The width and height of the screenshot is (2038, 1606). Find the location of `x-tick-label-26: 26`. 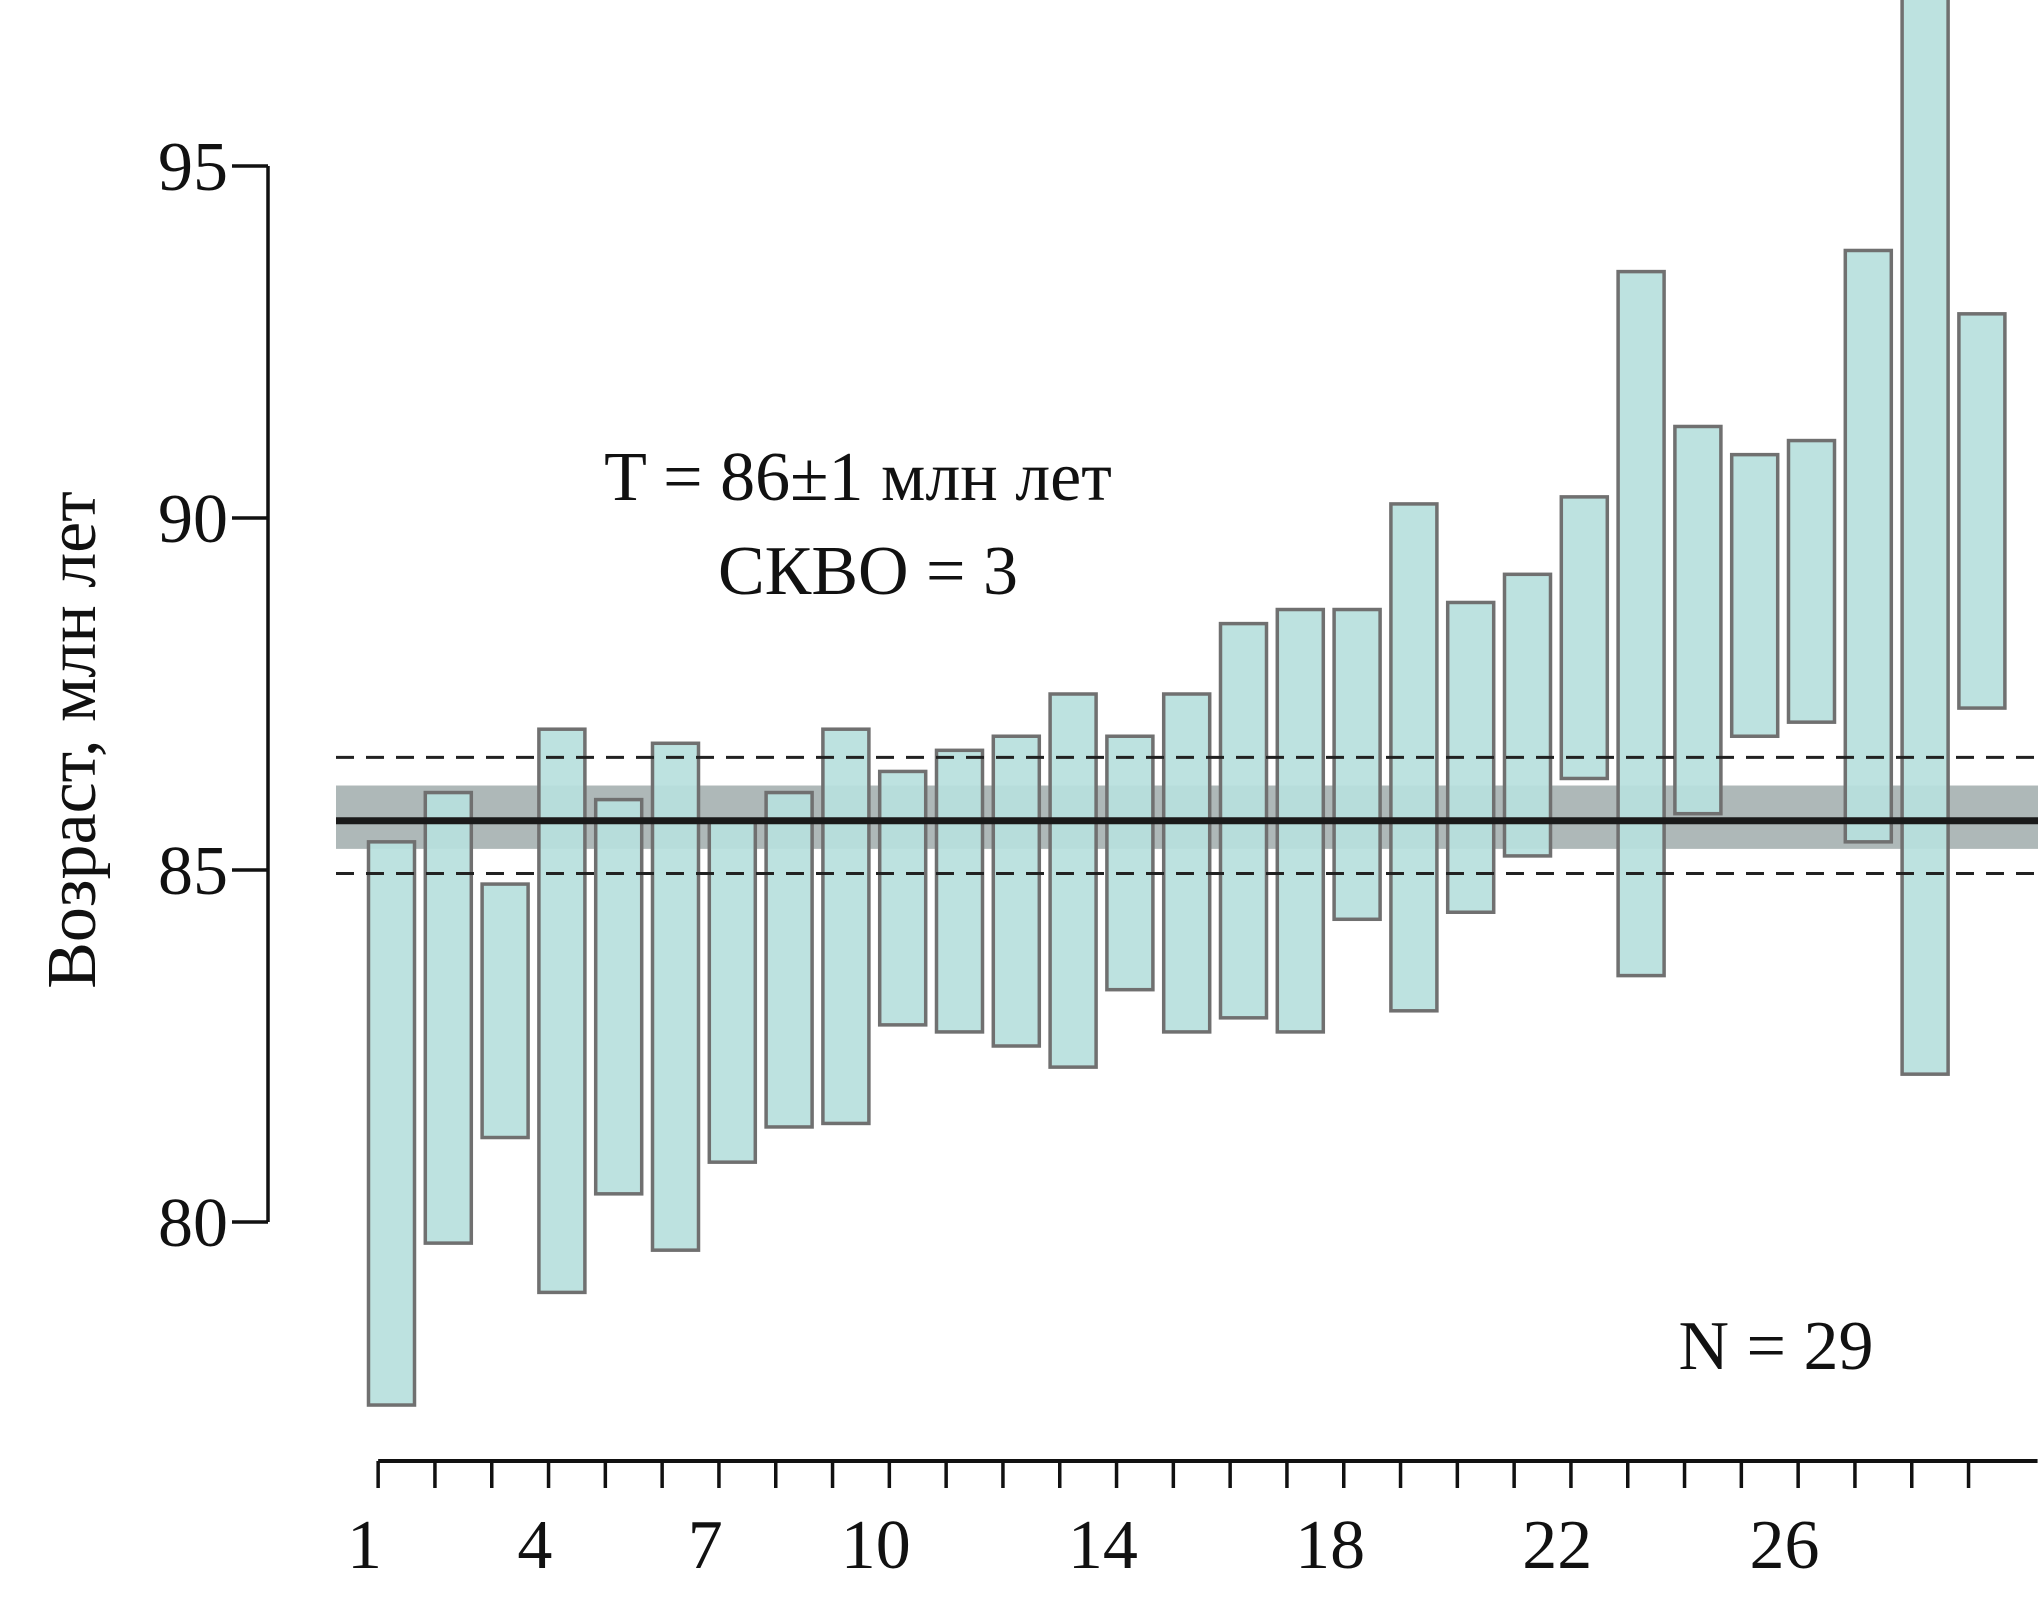

x-tick-label-26: 26 is located at coordinates (1785, 1545).